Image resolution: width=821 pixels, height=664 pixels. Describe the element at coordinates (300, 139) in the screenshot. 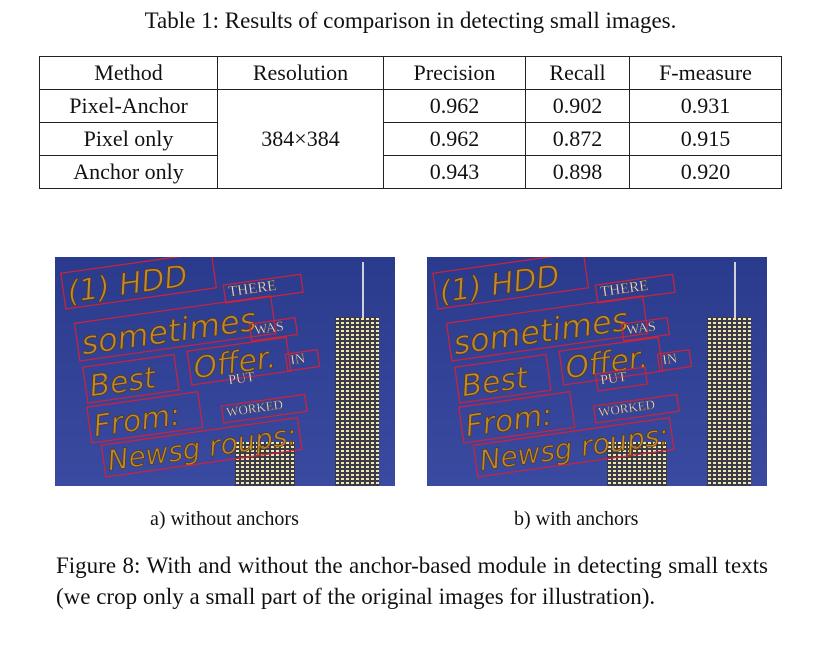

I see `cell-resolution: 384×384` at that location.